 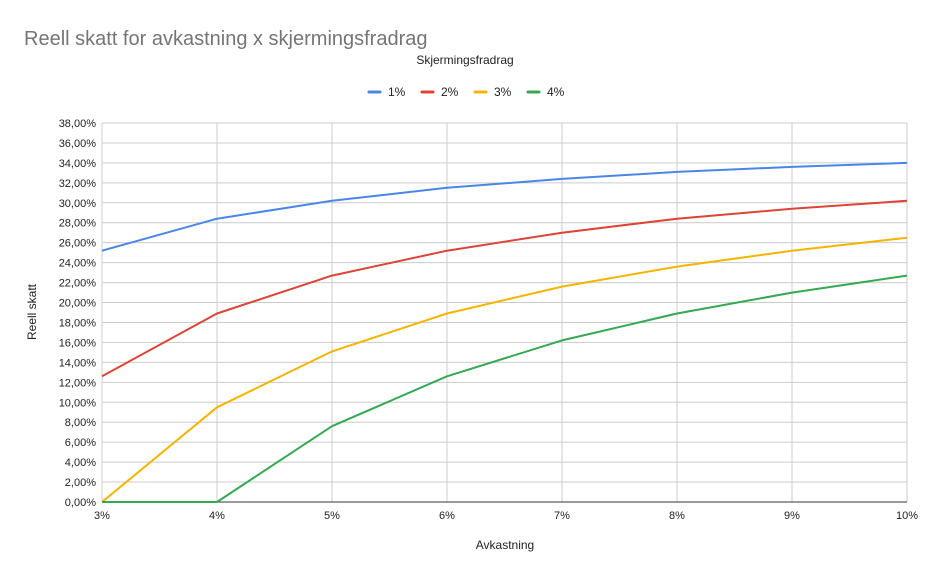 I want to click on legend-title: Skjermingsfradrag, so click(x=464, y=60).